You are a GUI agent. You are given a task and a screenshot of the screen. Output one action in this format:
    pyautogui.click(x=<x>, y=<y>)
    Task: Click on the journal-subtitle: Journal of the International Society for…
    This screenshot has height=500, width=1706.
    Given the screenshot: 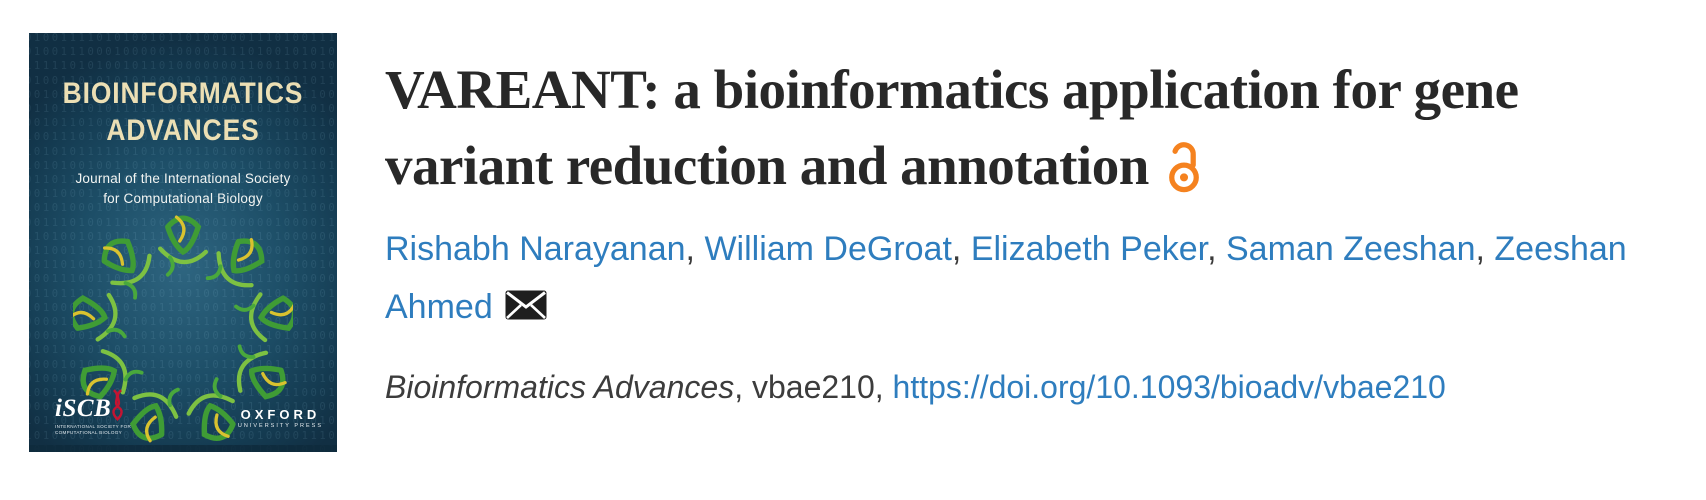 What is the action you would take?
    pyautogui.click(x=183, y=189)
    